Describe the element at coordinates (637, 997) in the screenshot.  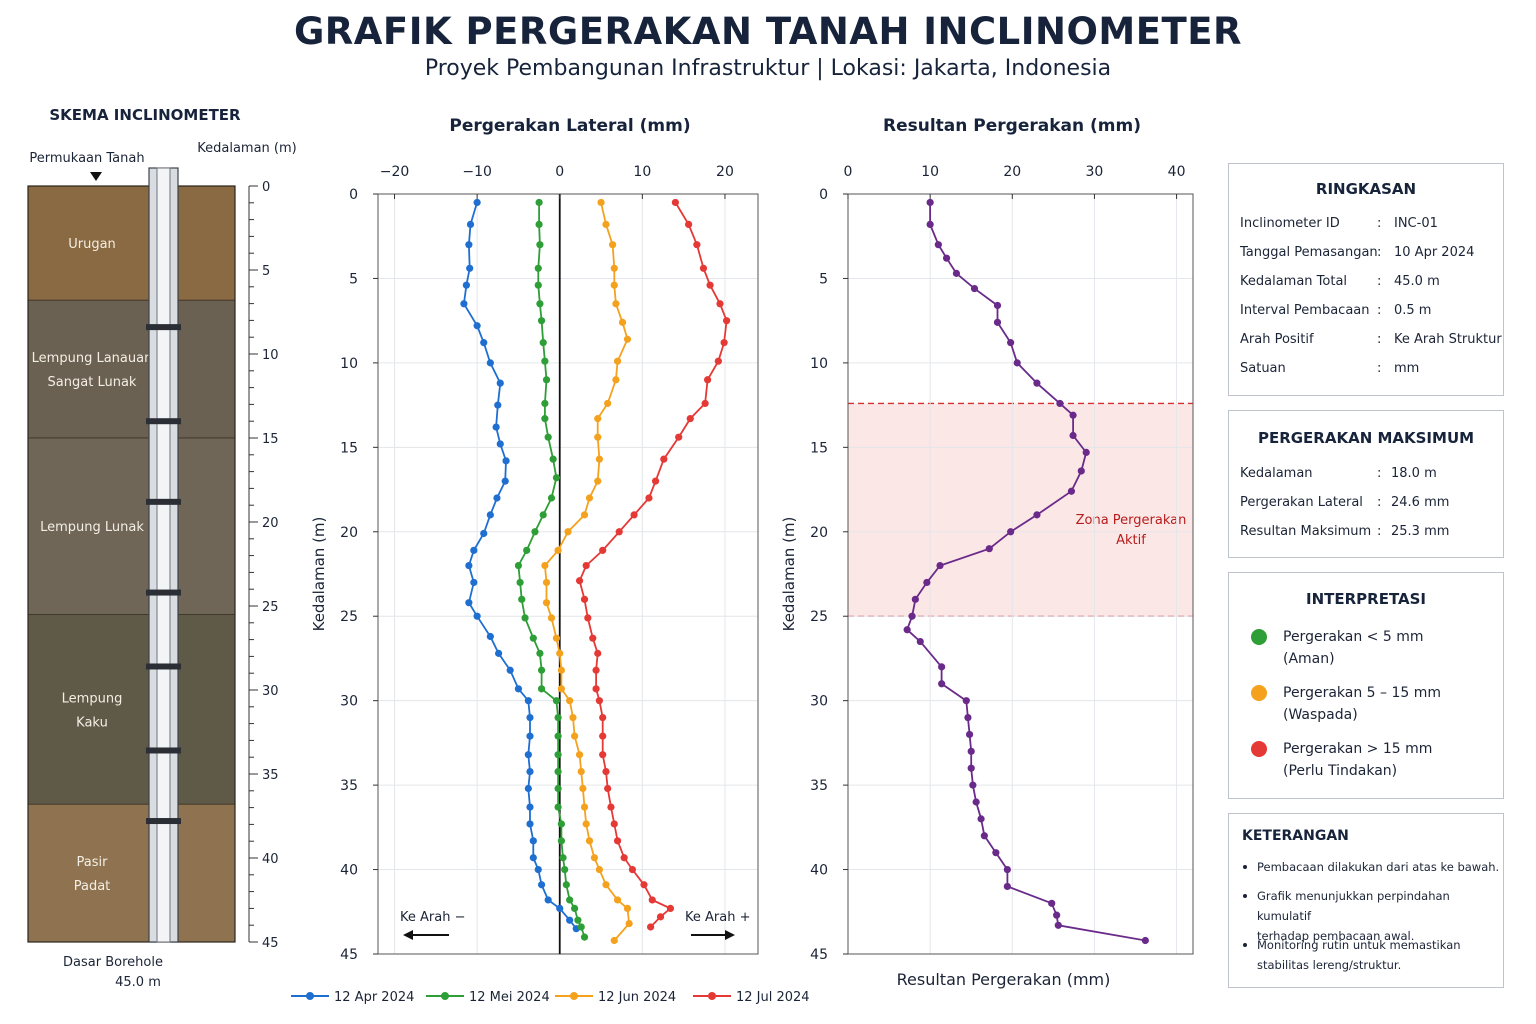
I see `legend-label: 12 Jun 2024` at that location.